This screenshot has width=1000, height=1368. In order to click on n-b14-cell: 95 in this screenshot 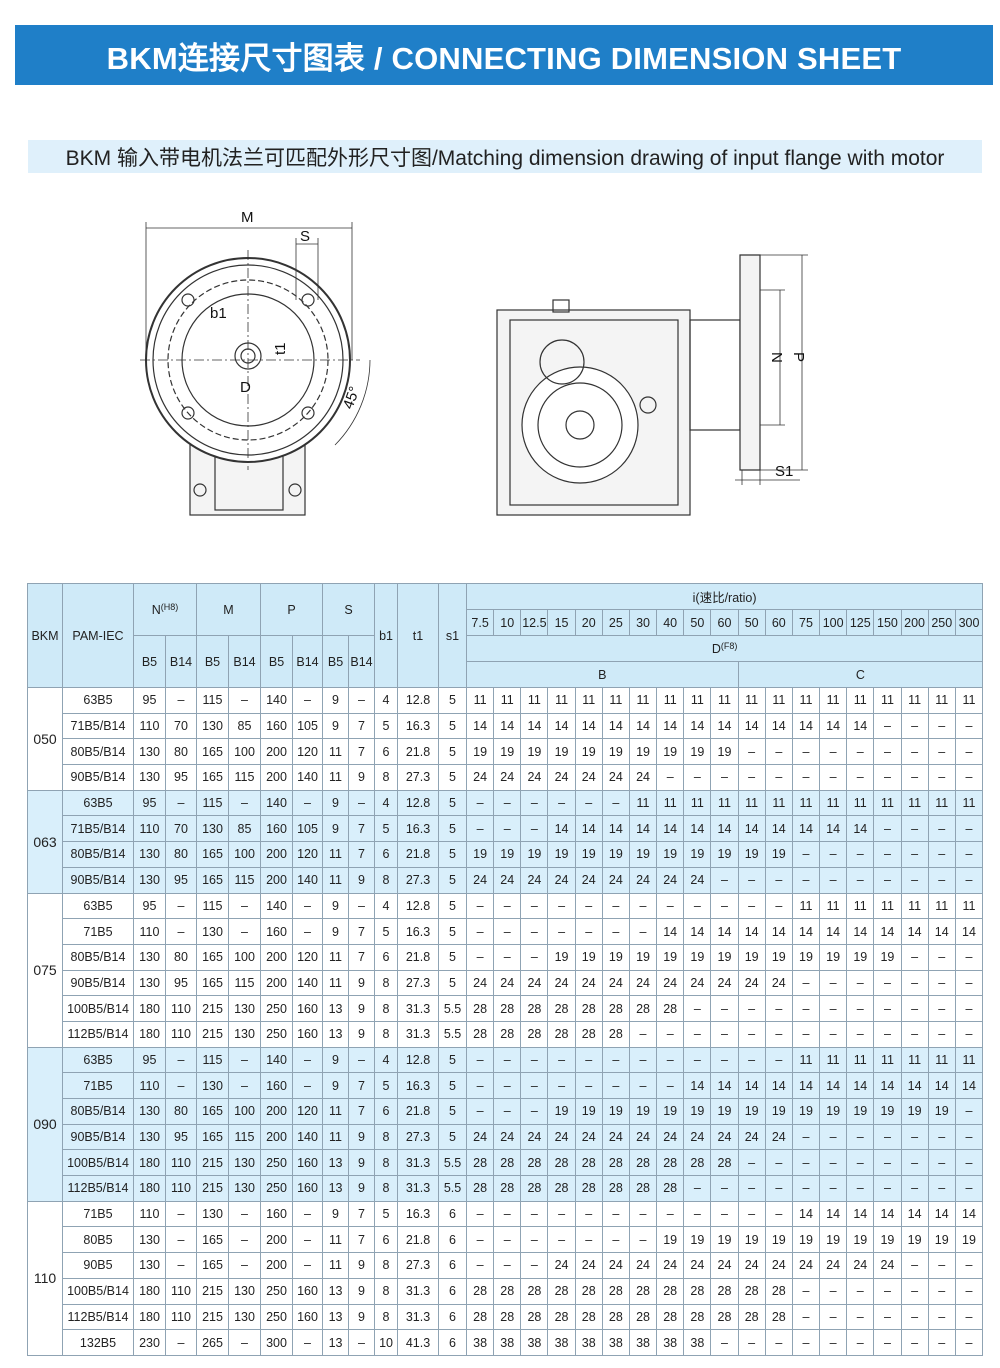, I will do `click(181, 983)`.